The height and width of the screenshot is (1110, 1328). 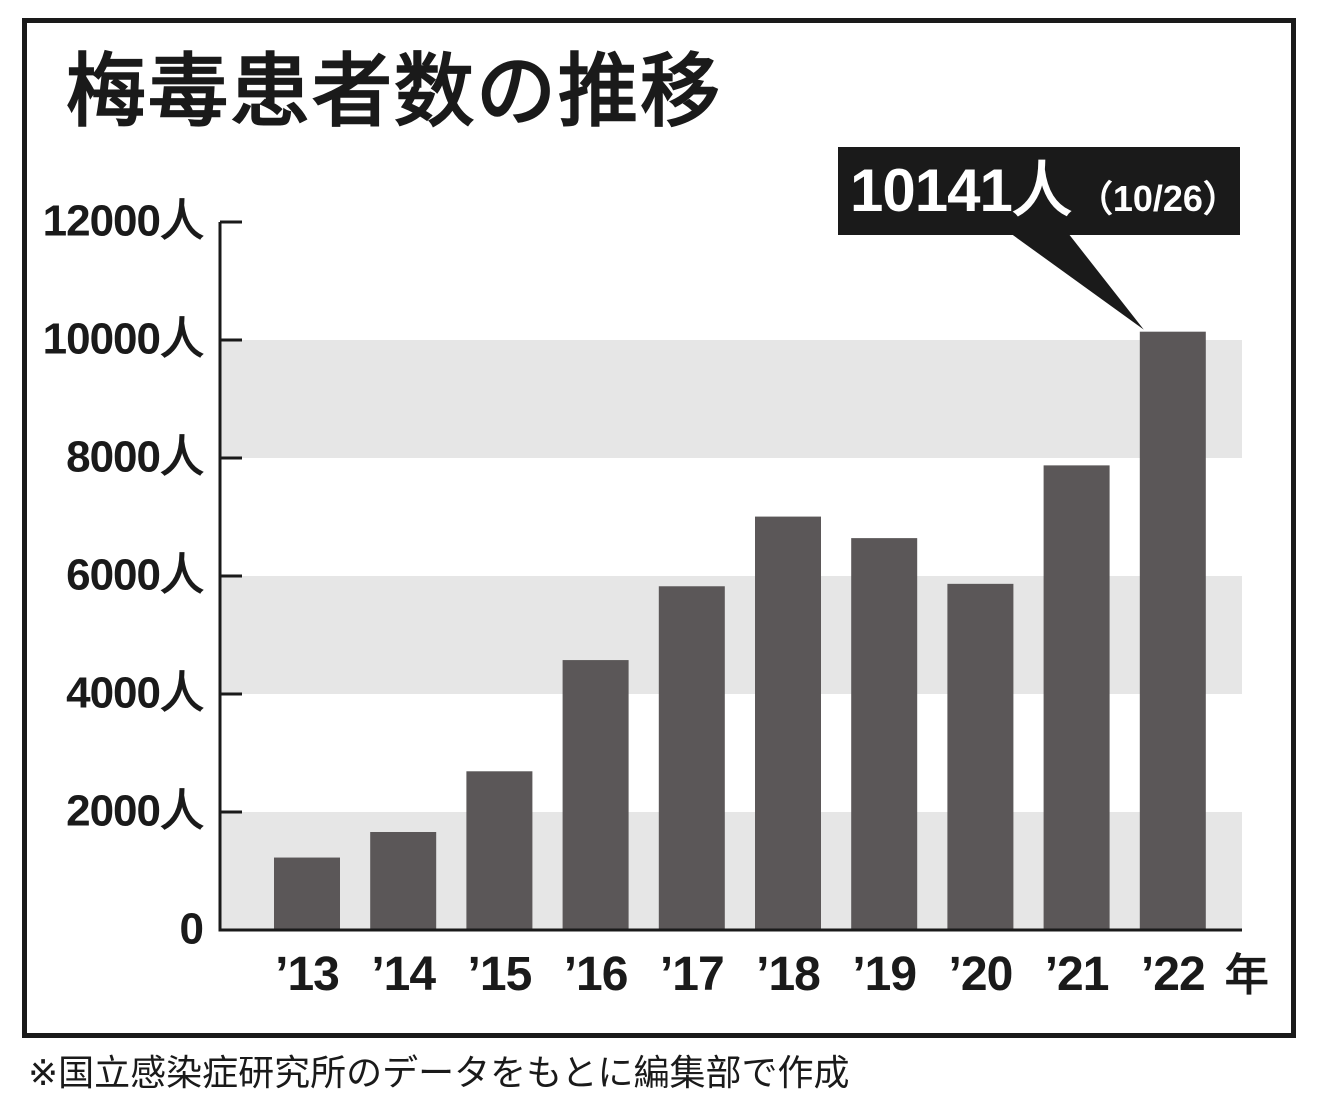 What do you see at coordinates (731, 399) in the screenshot?
I see `grid-band` at bounding box center [731, 399].